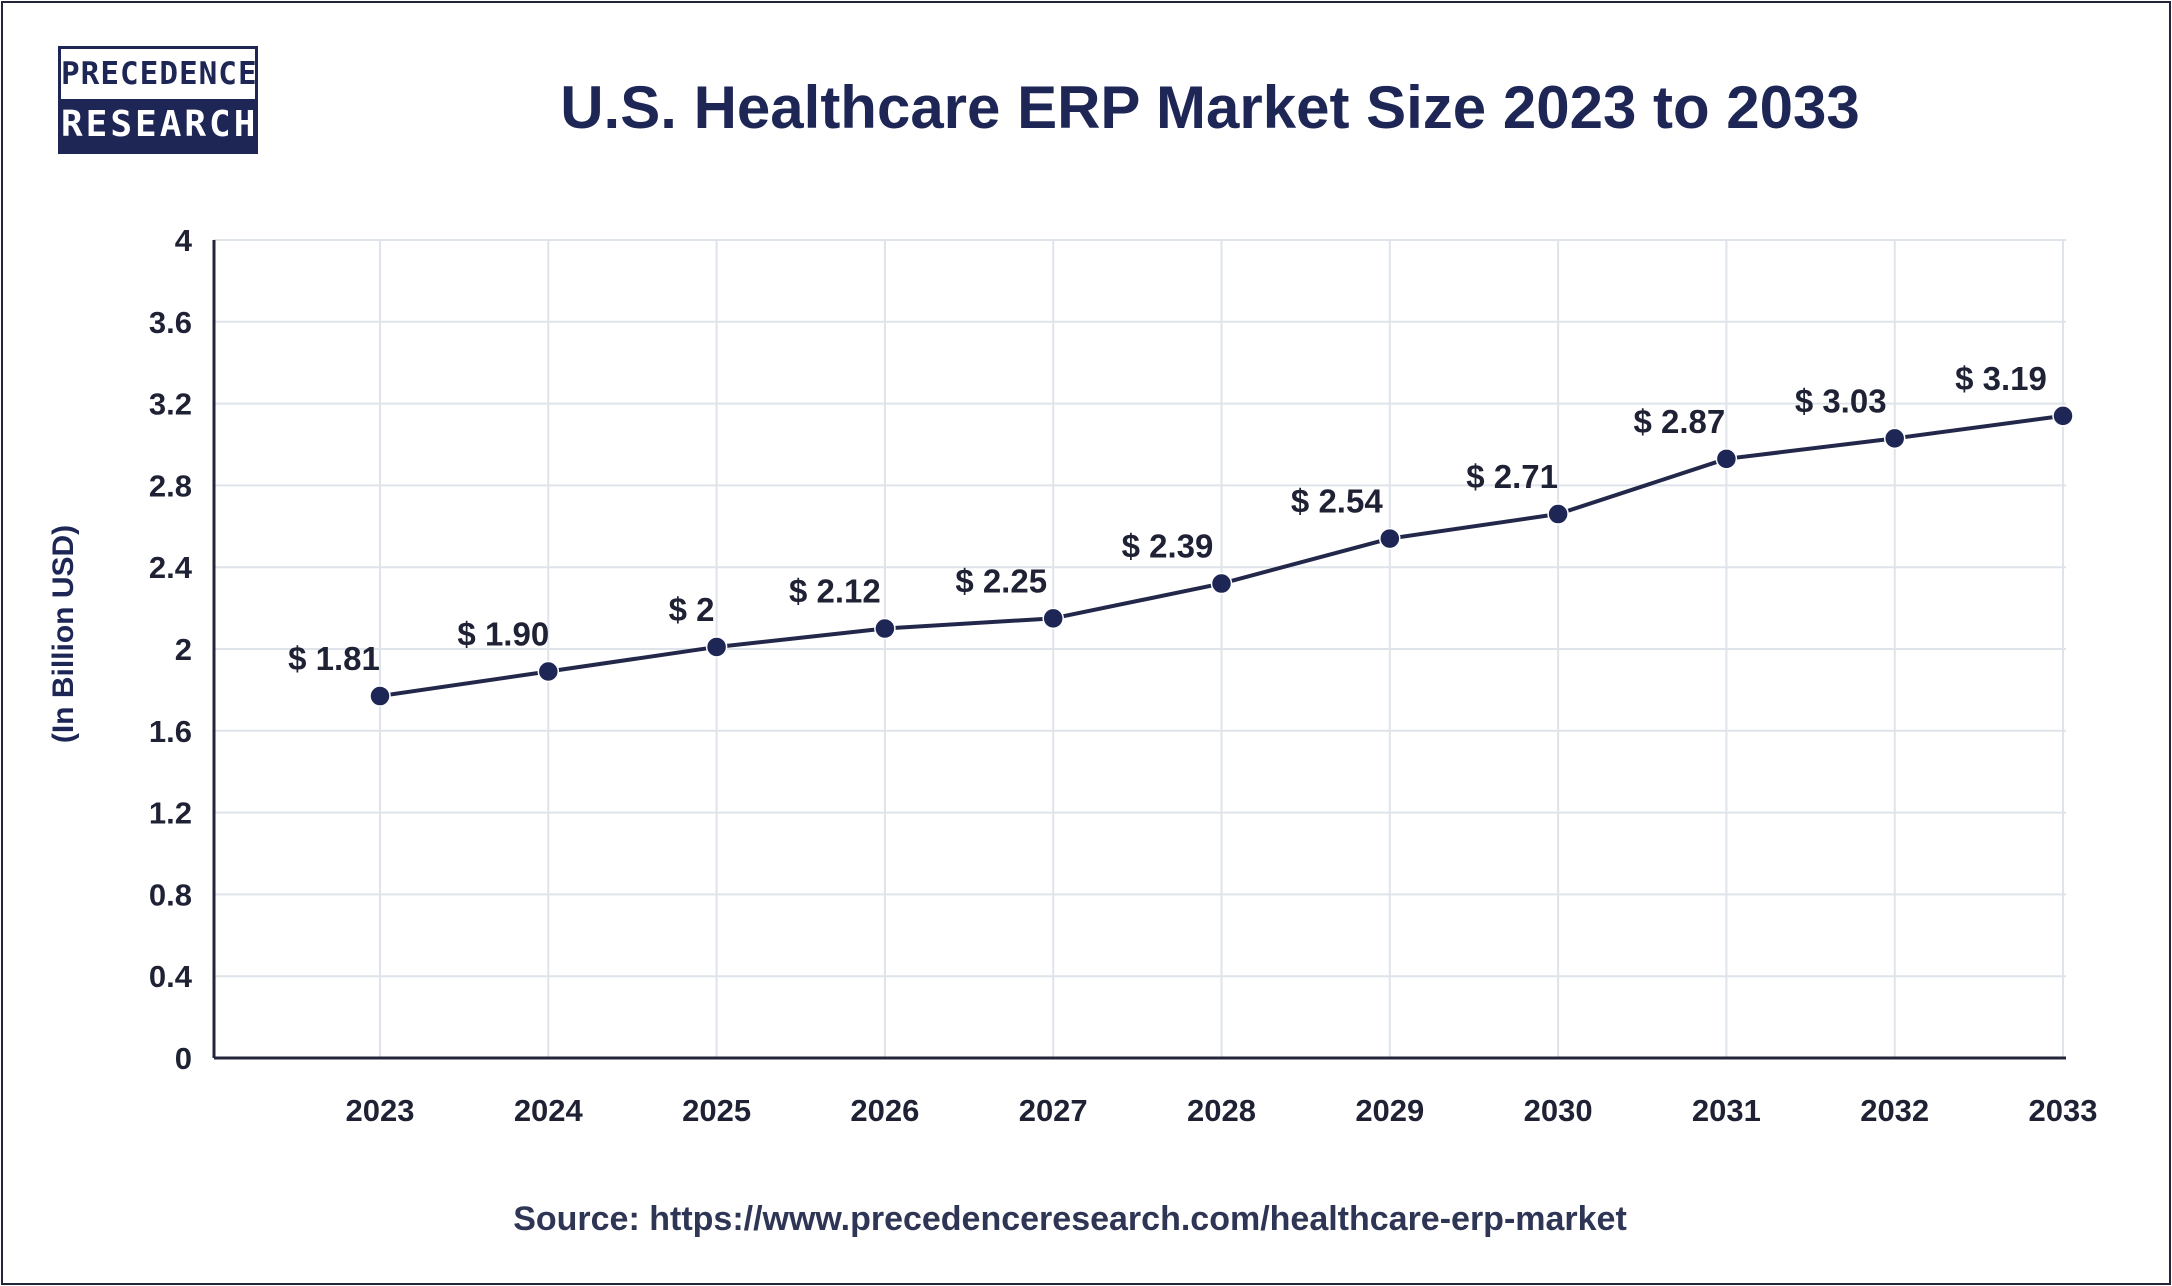 The height and width of the screenshot is (1286, 2172). I want to click on data-label-2024: $ 1.90, so click(503, 633).